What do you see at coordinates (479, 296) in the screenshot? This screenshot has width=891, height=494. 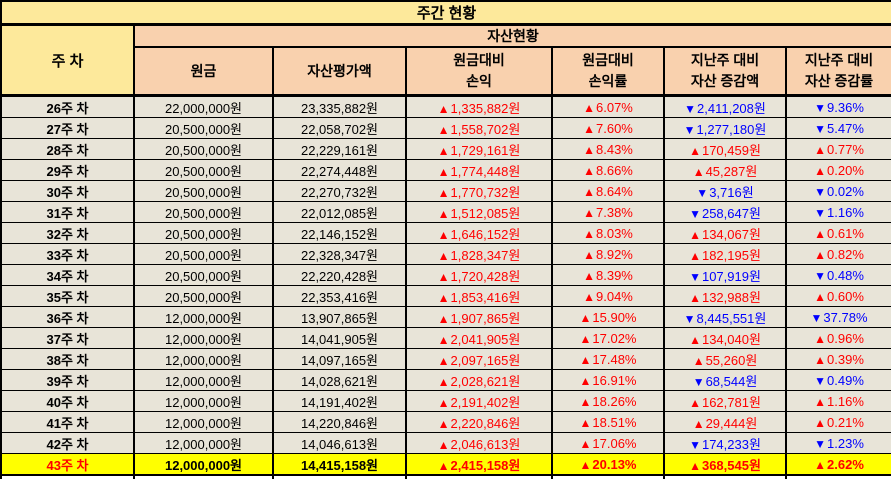 I see `profit-loss-cell: ▲1,853,416원` at bounding box center [479, 296].